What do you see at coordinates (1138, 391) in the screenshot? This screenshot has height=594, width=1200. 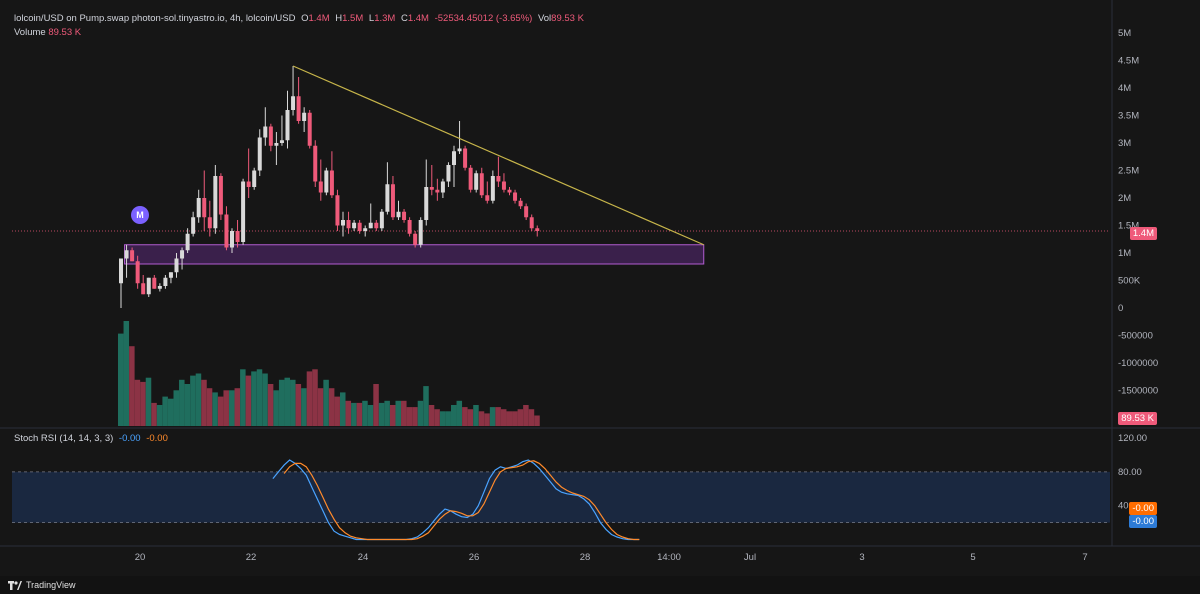 I see `price-axis-label: -1500000` at bounding box center [1138, 391].